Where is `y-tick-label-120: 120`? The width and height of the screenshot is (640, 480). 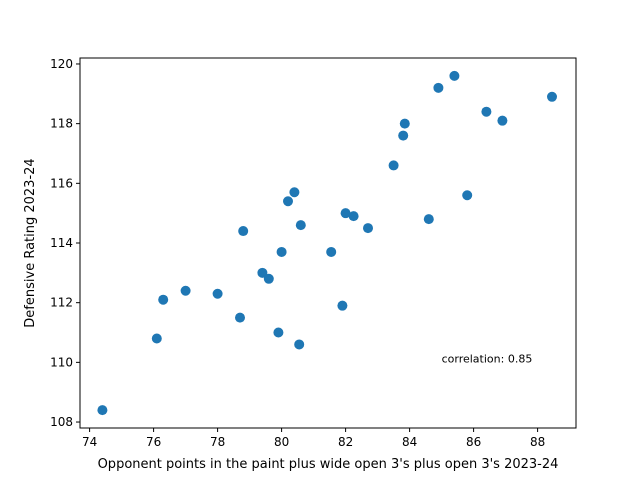 y-tick-label-120: 120 is located at coordinates (61, 64).